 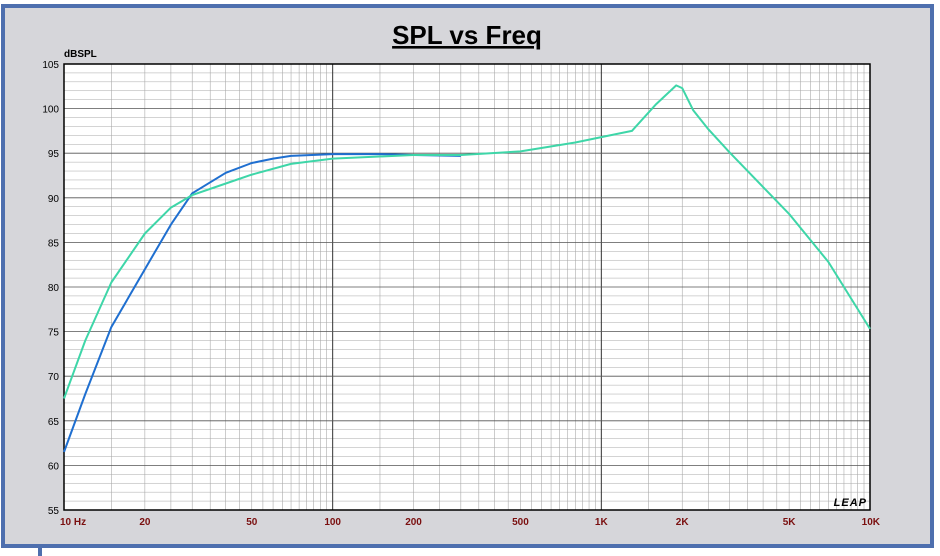 What do you see at coordinates (520, 522) in the screenshot?
I see `x-tick-label: 500` at bounding box center [520, 522].